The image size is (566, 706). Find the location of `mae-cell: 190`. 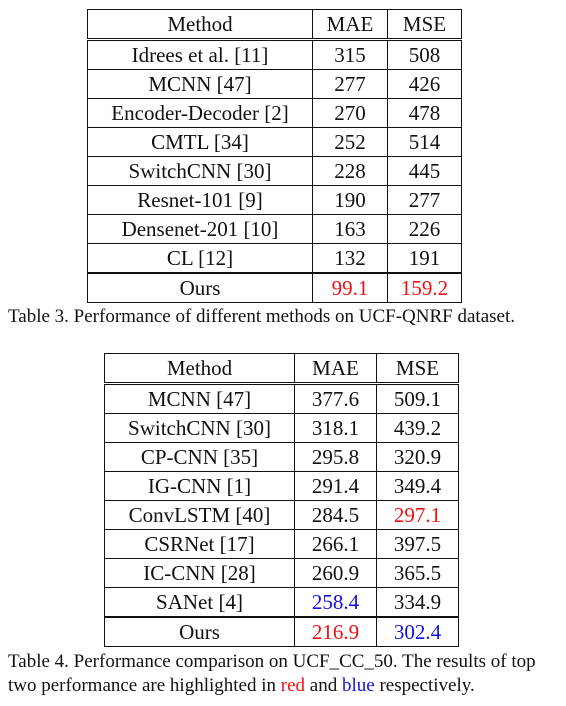

mae-cell: 190 is located at coordinates (350, 200).